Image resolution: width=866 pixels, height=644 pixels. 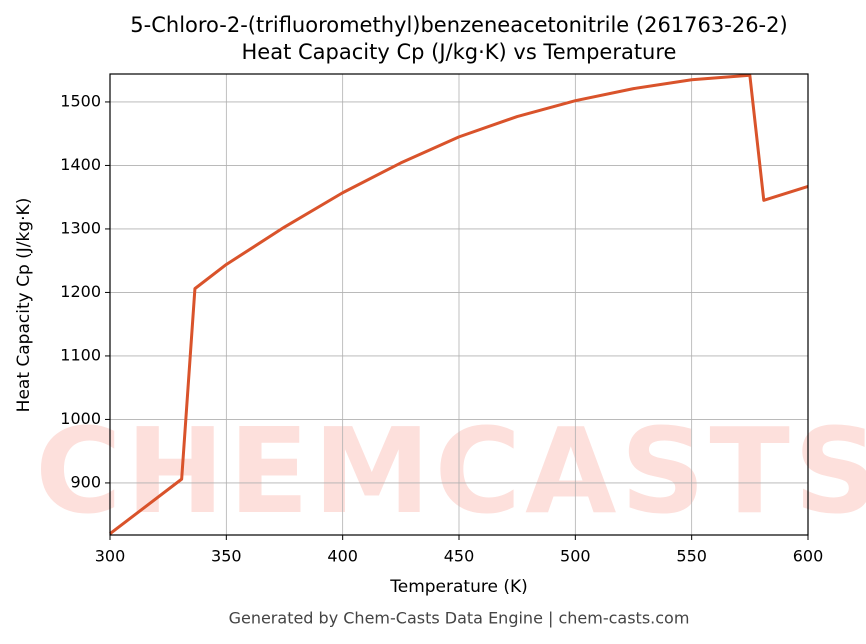 What do you see at coordinates (80, 418) in the screenshot?
I see `y-tick-label: 1000` at bounding box center [80, 418].